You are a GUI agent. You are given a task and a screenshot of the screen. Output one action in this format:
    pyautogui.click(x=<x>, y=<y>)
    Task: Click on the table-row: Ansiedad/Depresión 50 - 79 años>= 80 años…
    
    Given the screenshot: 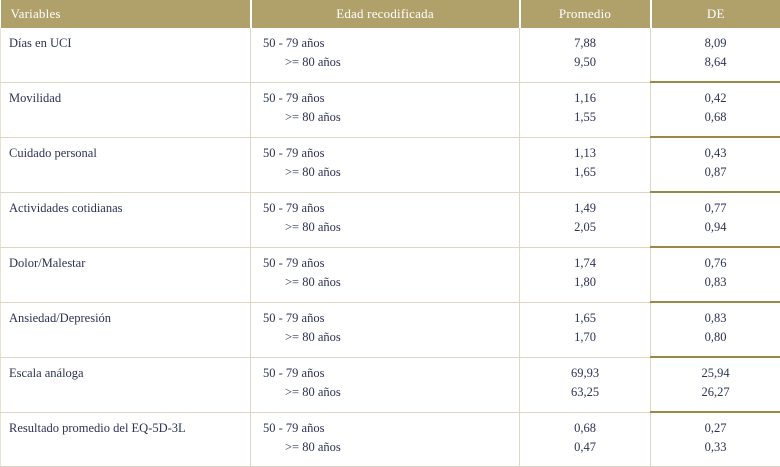 What is the action you would take?
    pyautogui.click(x=390, y=329)
    